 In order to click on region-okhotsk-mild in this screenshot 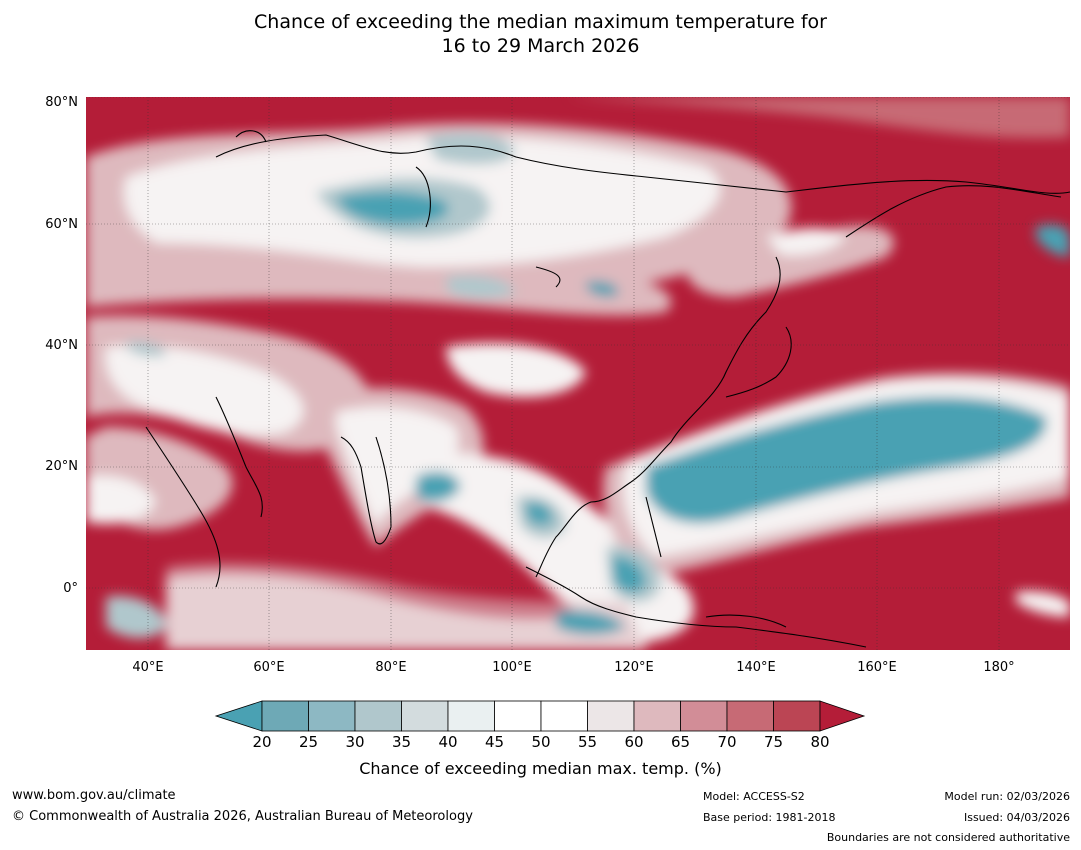, I will do `click(790, 261)`.